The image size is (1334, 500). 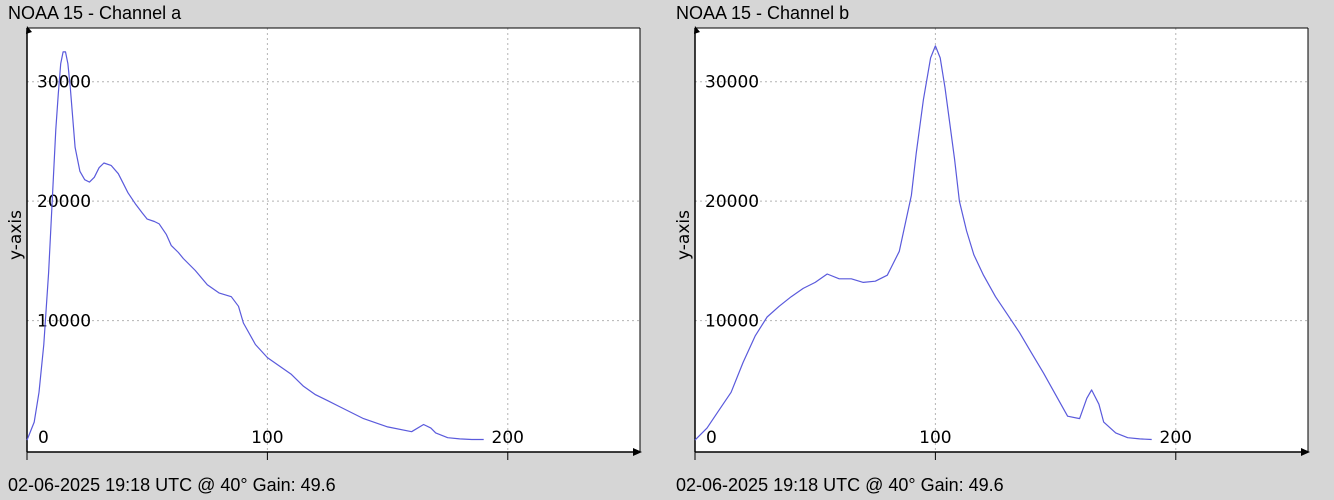 I want to click on chart-title: NOAA 15 - Channel a, so click(x=95, y=13).